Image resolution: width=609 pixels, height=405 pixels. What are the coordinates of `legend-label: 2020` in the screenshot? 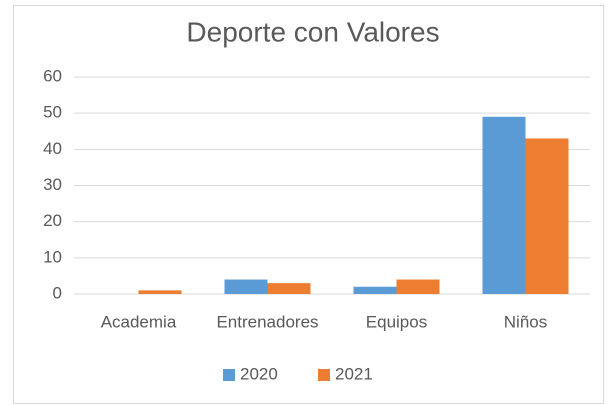 It's located at (259, 373).